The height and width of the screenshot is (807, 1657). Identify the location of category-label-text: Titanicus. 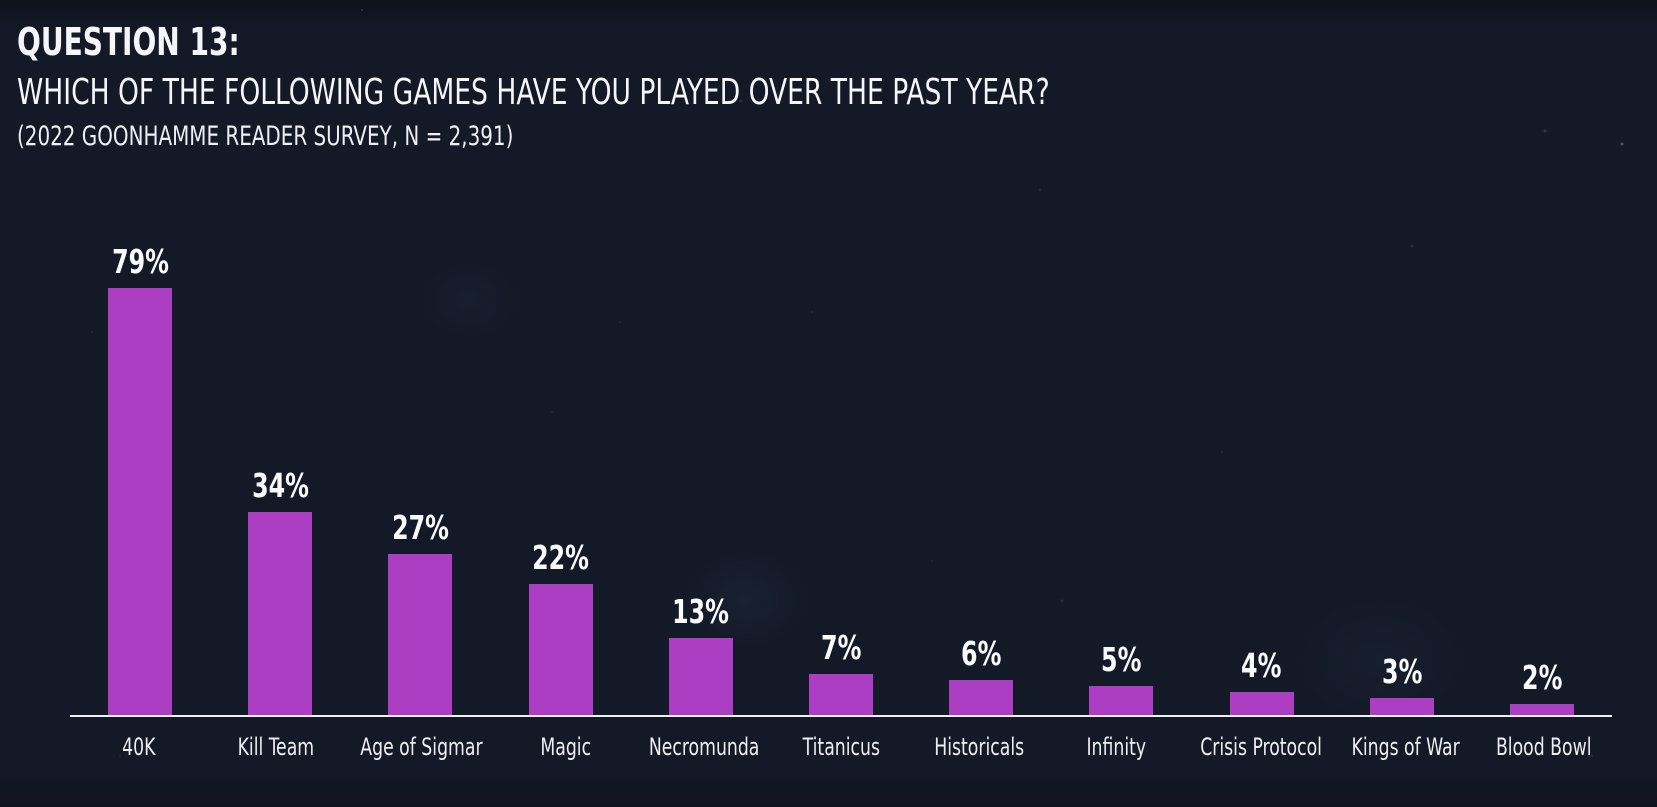
(842, 747).